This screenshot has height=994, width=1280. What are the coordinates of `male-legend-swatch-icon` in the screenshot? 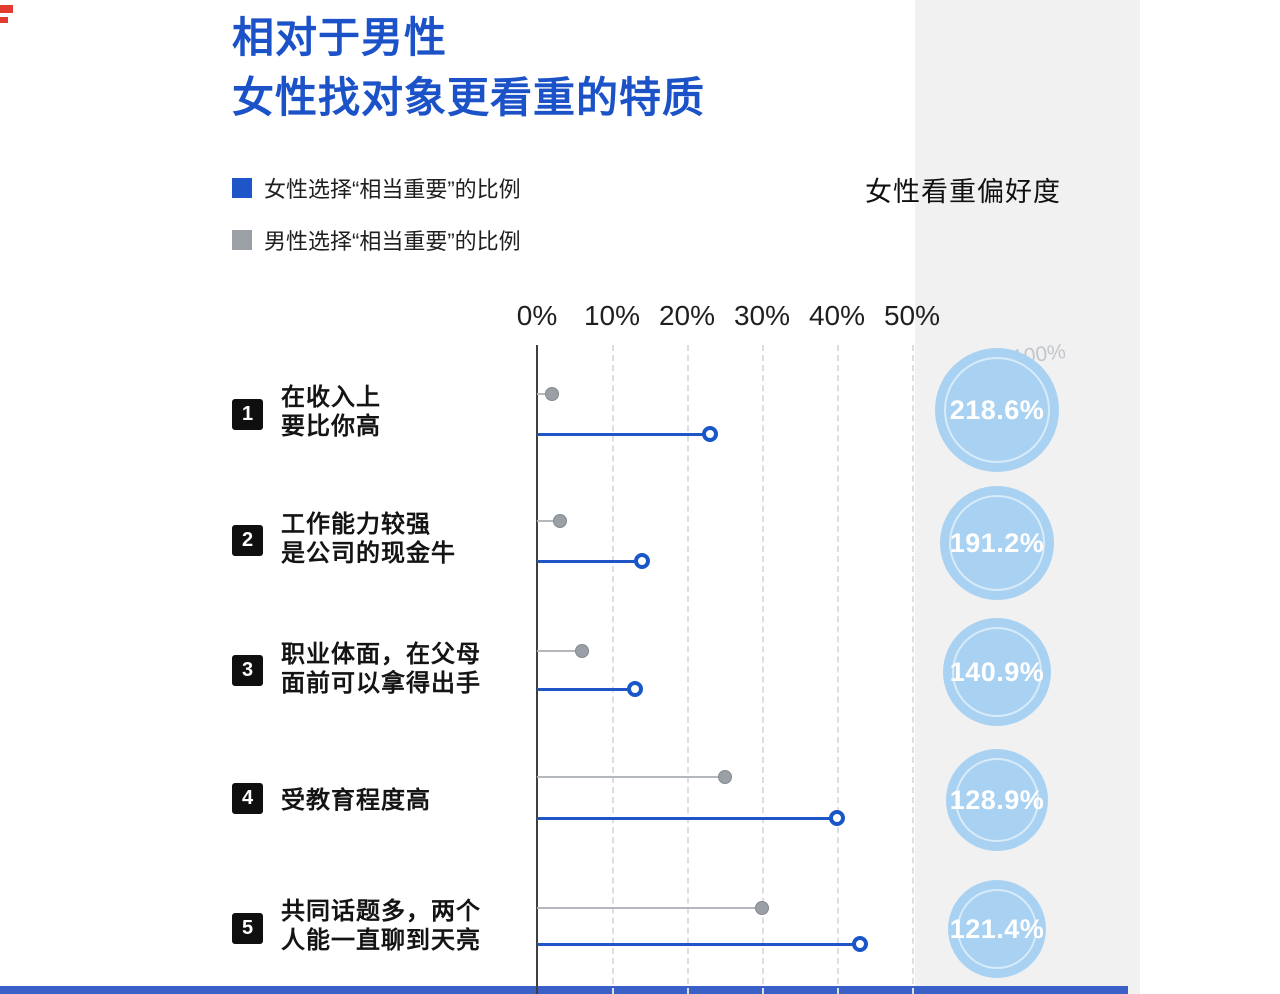 It's located at (242, 240).